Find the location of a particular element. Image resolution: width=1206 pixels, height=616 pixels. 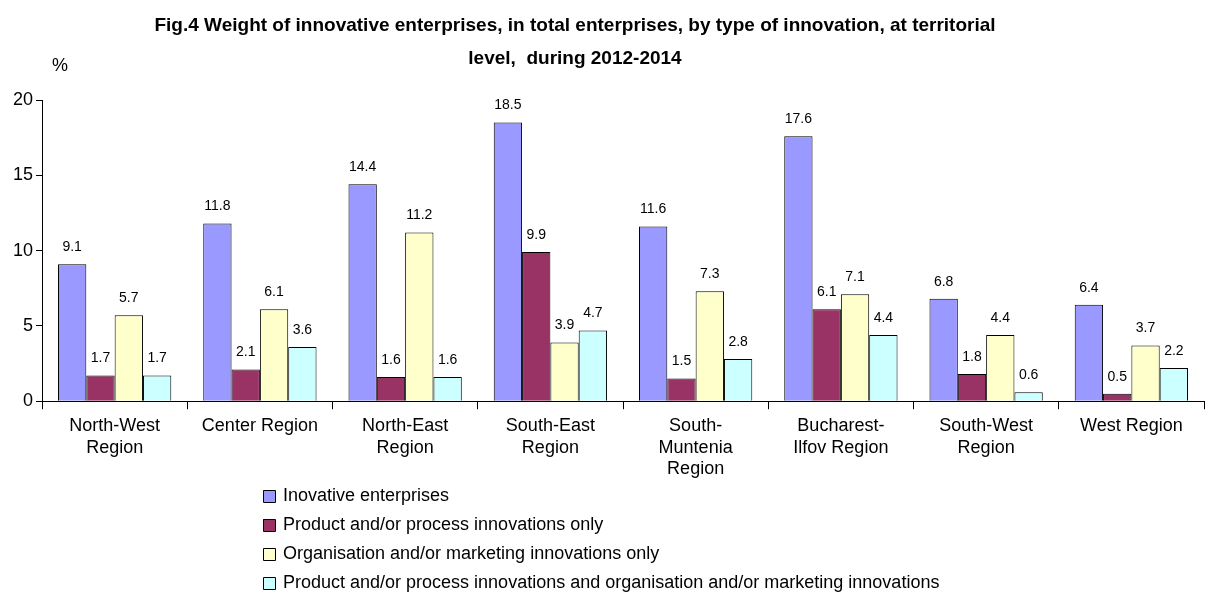

x-tick-label: Center Region is located at coordinates (259, 424).